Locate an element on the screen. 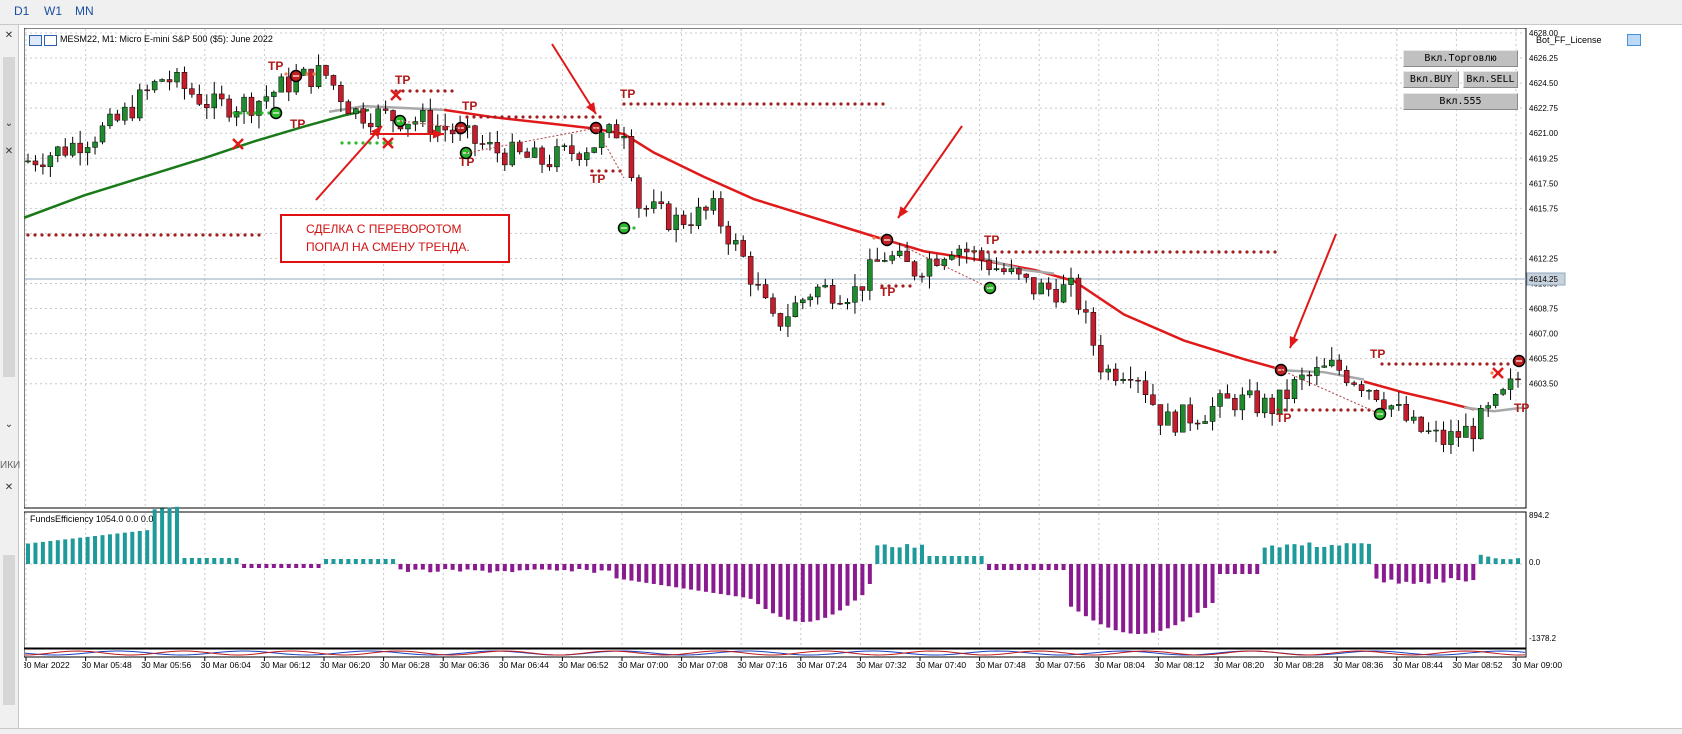 The width and height of the screenshot is (1682, 734). price-tick-label: 4628.00 is located at coordinates (1543, 33).